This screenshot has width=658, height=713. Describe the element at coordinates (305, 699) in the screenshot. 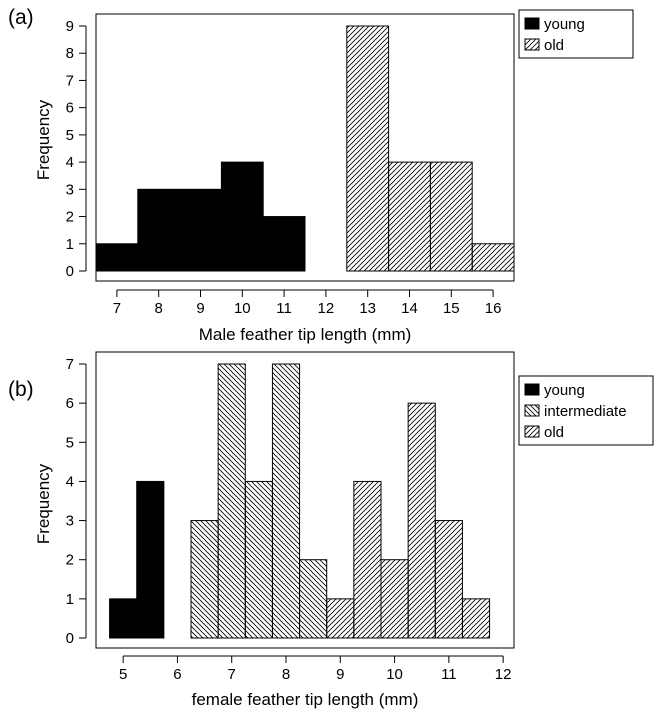

I see `panel-b-x-axis-title: female feather tip length (mm)` at that location.